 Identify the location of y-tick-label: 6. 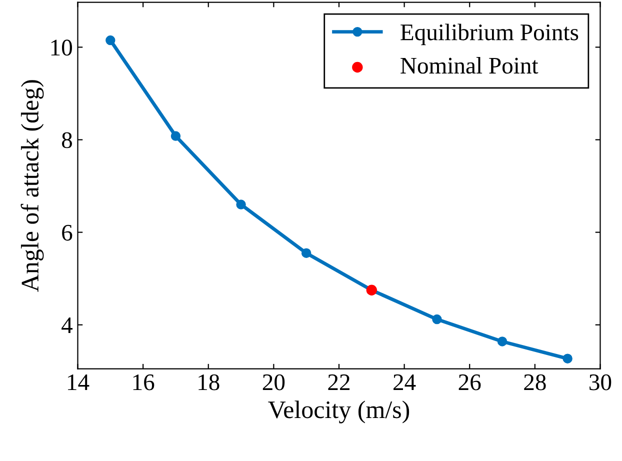
(67, 232).